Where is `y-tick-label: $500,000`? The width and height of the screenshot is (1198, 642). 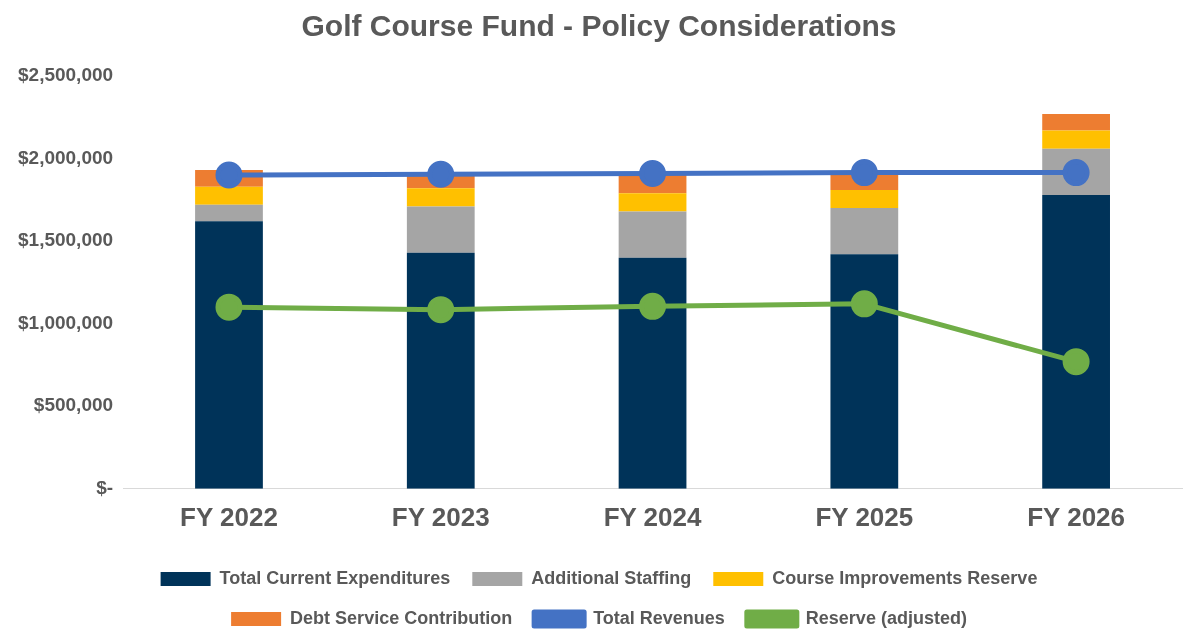
y-tick-label: $500,000 is located at coordinates (73, 405).